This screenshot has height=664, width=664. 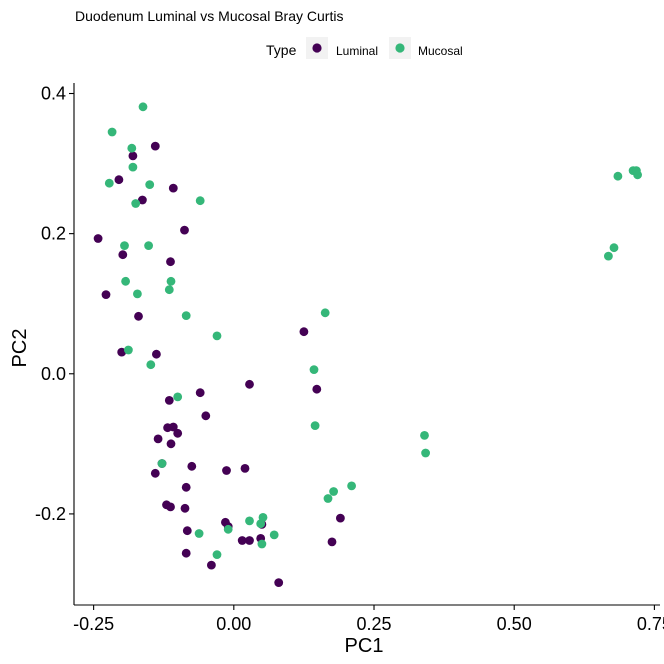 I want to click on legend-label-mucosal: Mucosal, so click(x=440, y=51).